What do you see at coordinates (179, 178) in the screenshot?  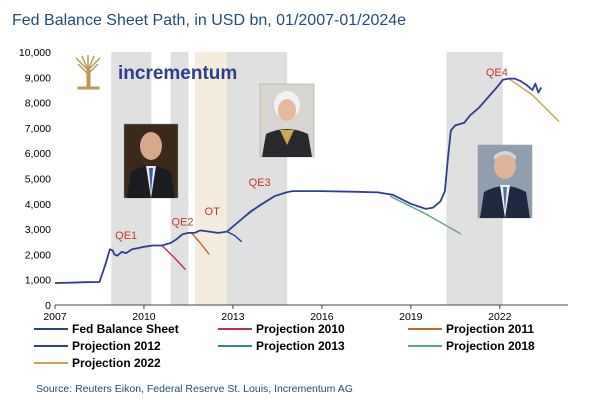 I see `shaded-period-qe2` at bounding box center [179, 178].